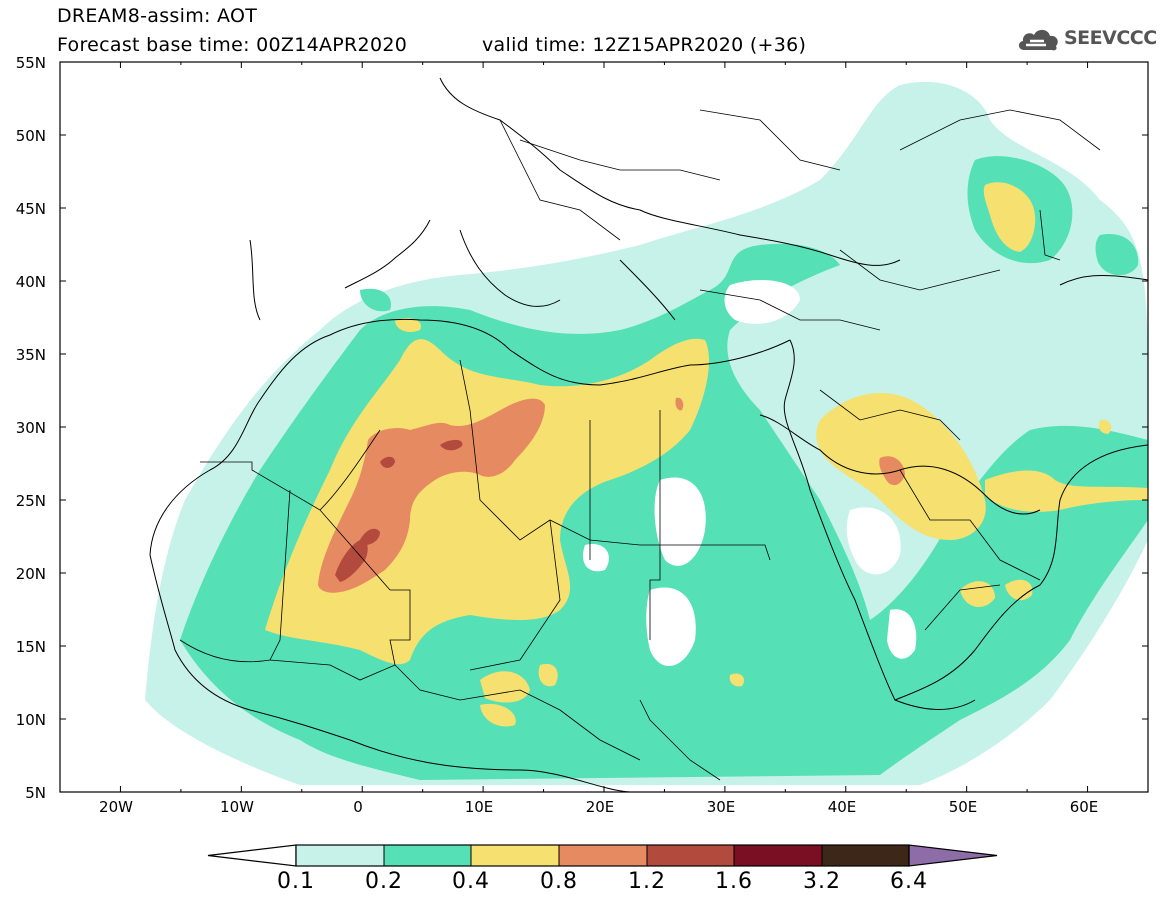  I want to click on colorbar-frame, so click(602, 855).